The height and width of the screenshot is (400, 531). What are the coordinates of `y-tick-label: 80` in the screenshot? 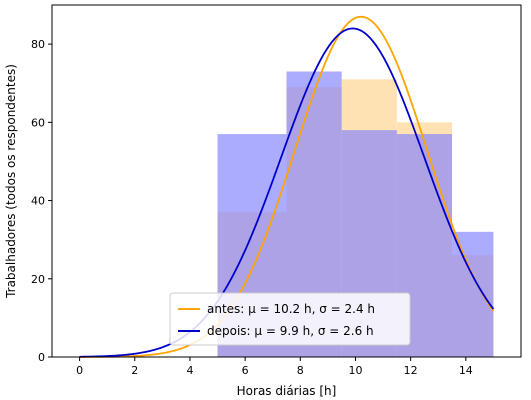 It's located at (38, 44).